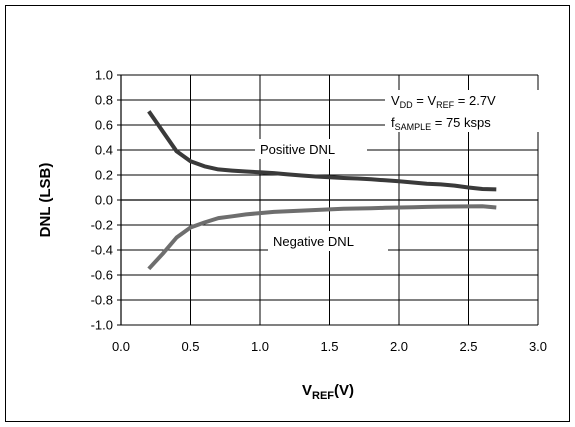 This screenshot has height=427, width=575. What do you see at coordinates (102, 225) in the screenshot?
I see `y-tick-label: -0.2` at bounding box center [102, 225].